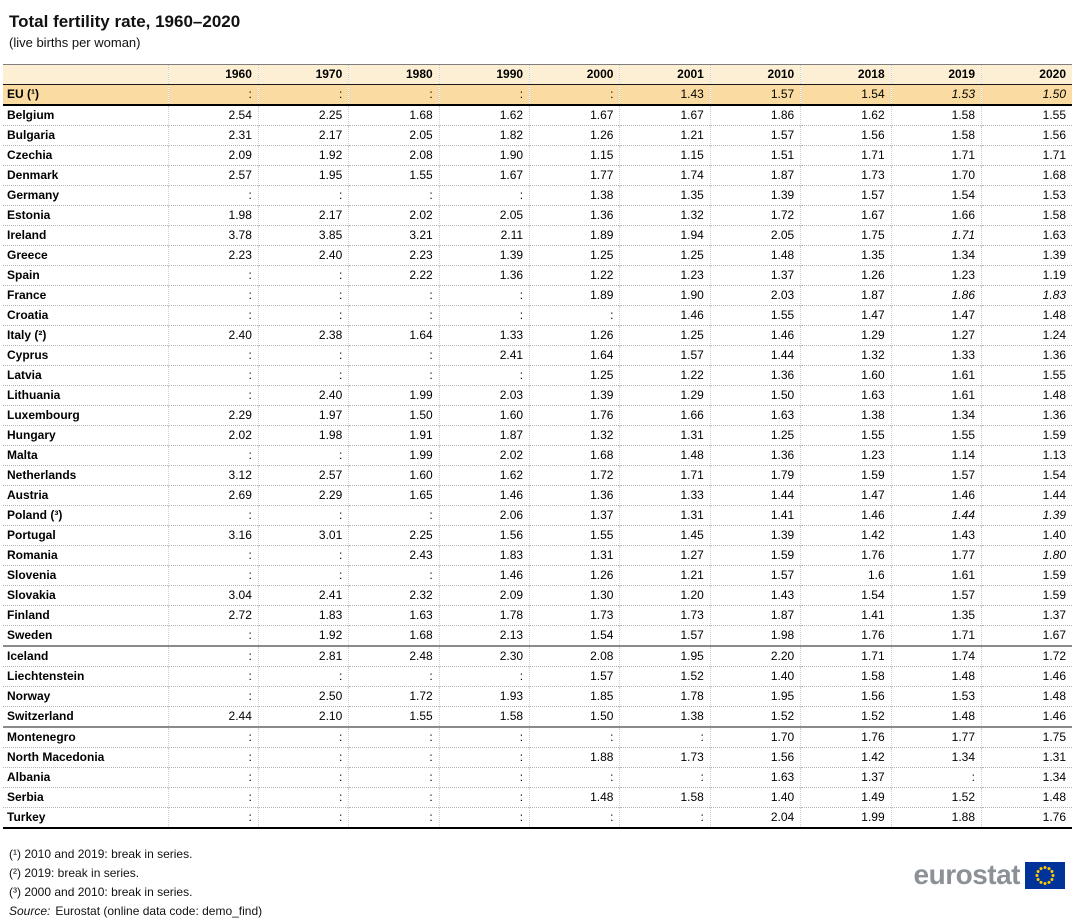 The height and width of the screenshot is (921, 1075). I want to click on value-cell: 1.50, so click(575, 717).